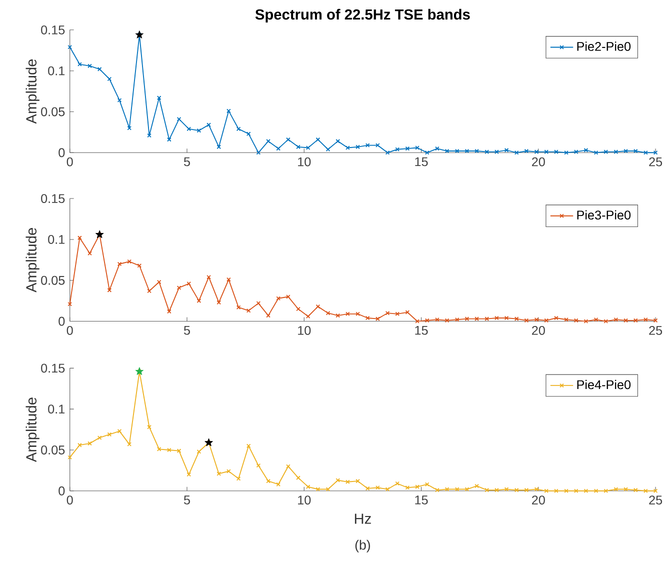 The height and width of the screenshot is (565, 667). I want to click on legend-label: Pie3-Pie0, so click(604, 215).